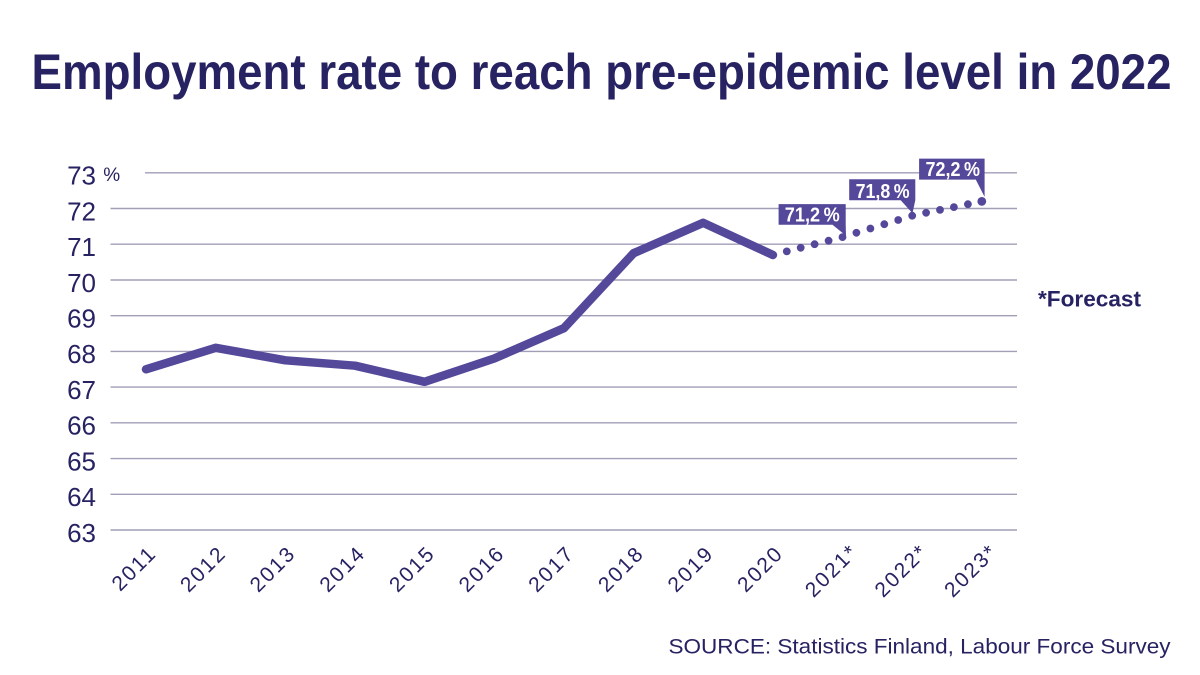  What do you see at coordinates (81, 354) in the screenshot?
I see `svg-text: 68` at bounding box center [81, 354].